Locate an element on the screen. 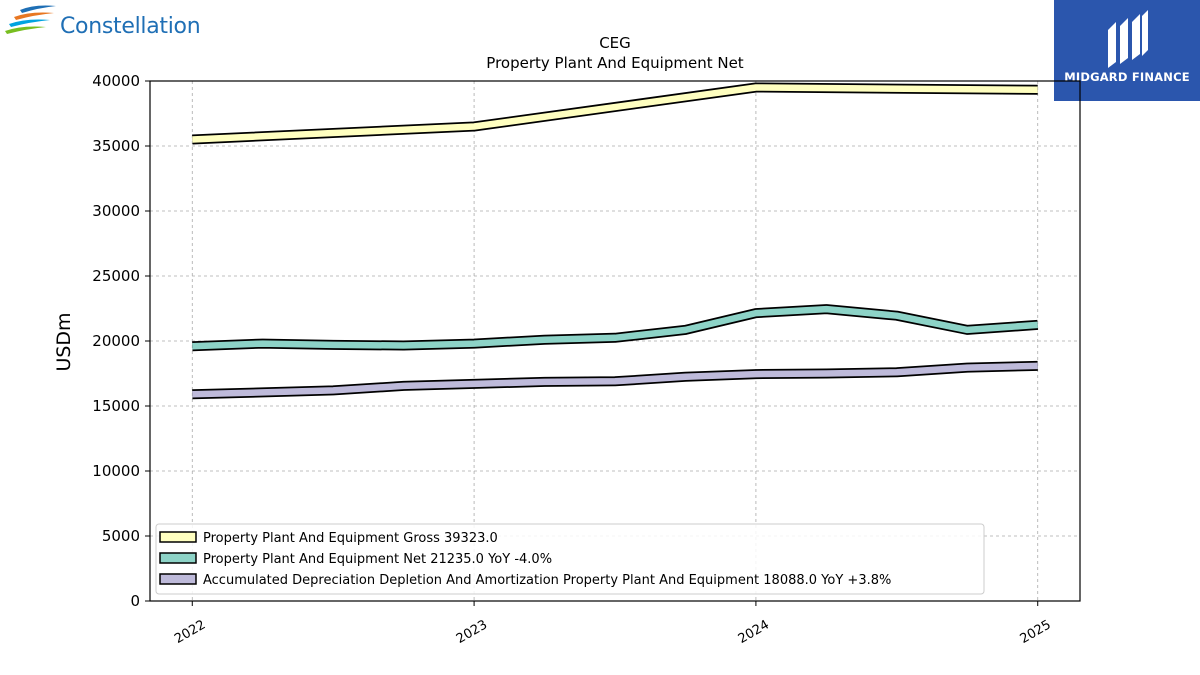 This screenshot has width=1200, height=675. y-tick-label: 30000 is located at coordinates (116, 211).